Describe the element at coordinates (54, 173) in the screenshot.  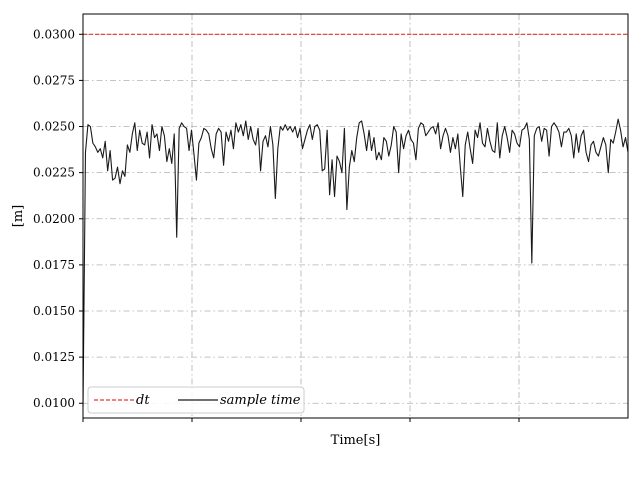
I see `y-tick-label: 0.0225` at that location.